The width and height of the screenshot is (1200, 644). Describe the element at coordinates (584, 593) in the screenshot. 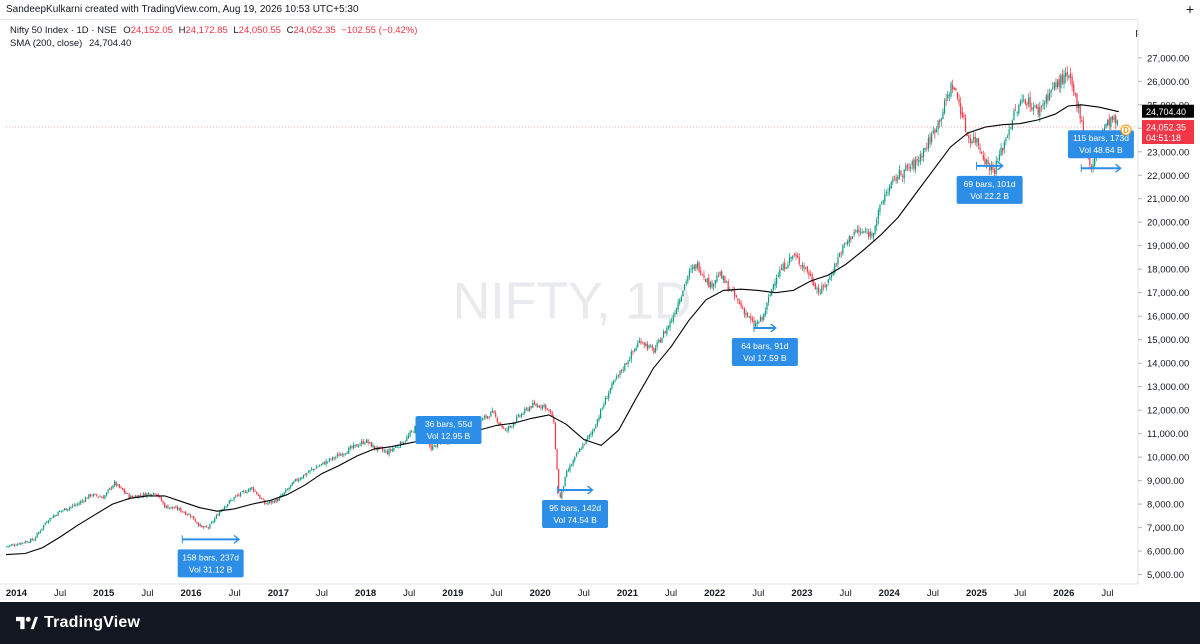

I see `x-tick-label: Jul` at that location.